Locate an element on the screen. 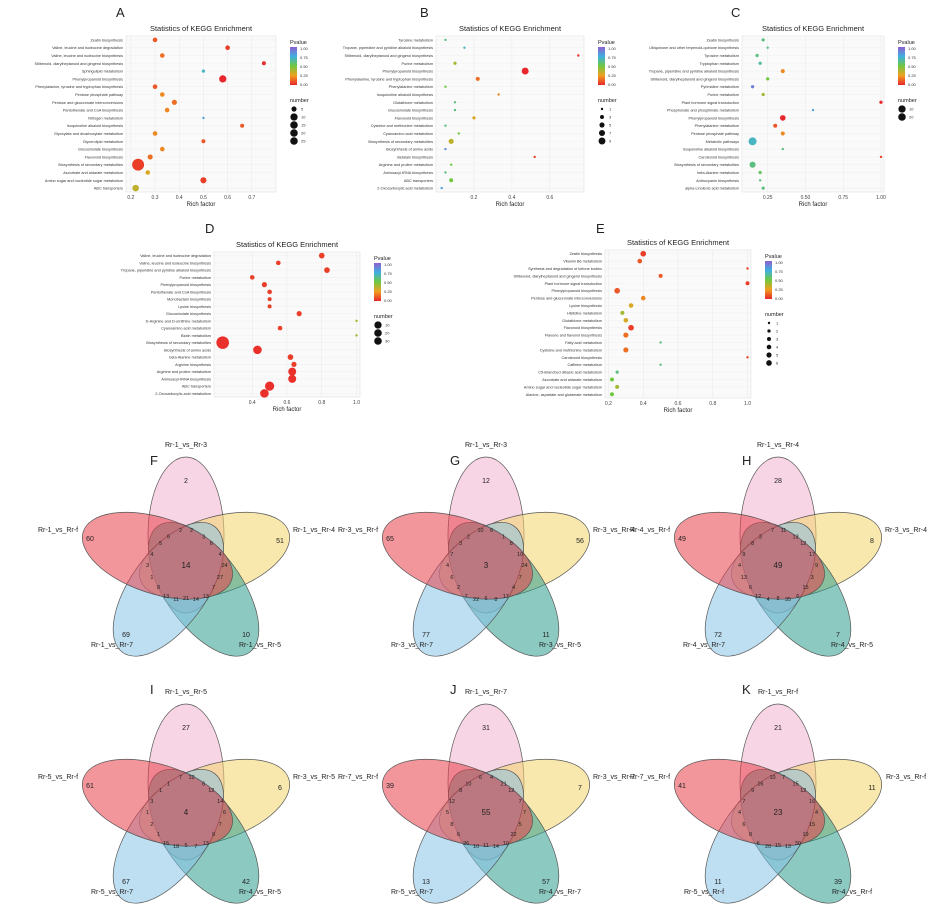 This screenshot has height=904, width=936. venn-overlap-count: 10 is located at coordinates (506, 844).